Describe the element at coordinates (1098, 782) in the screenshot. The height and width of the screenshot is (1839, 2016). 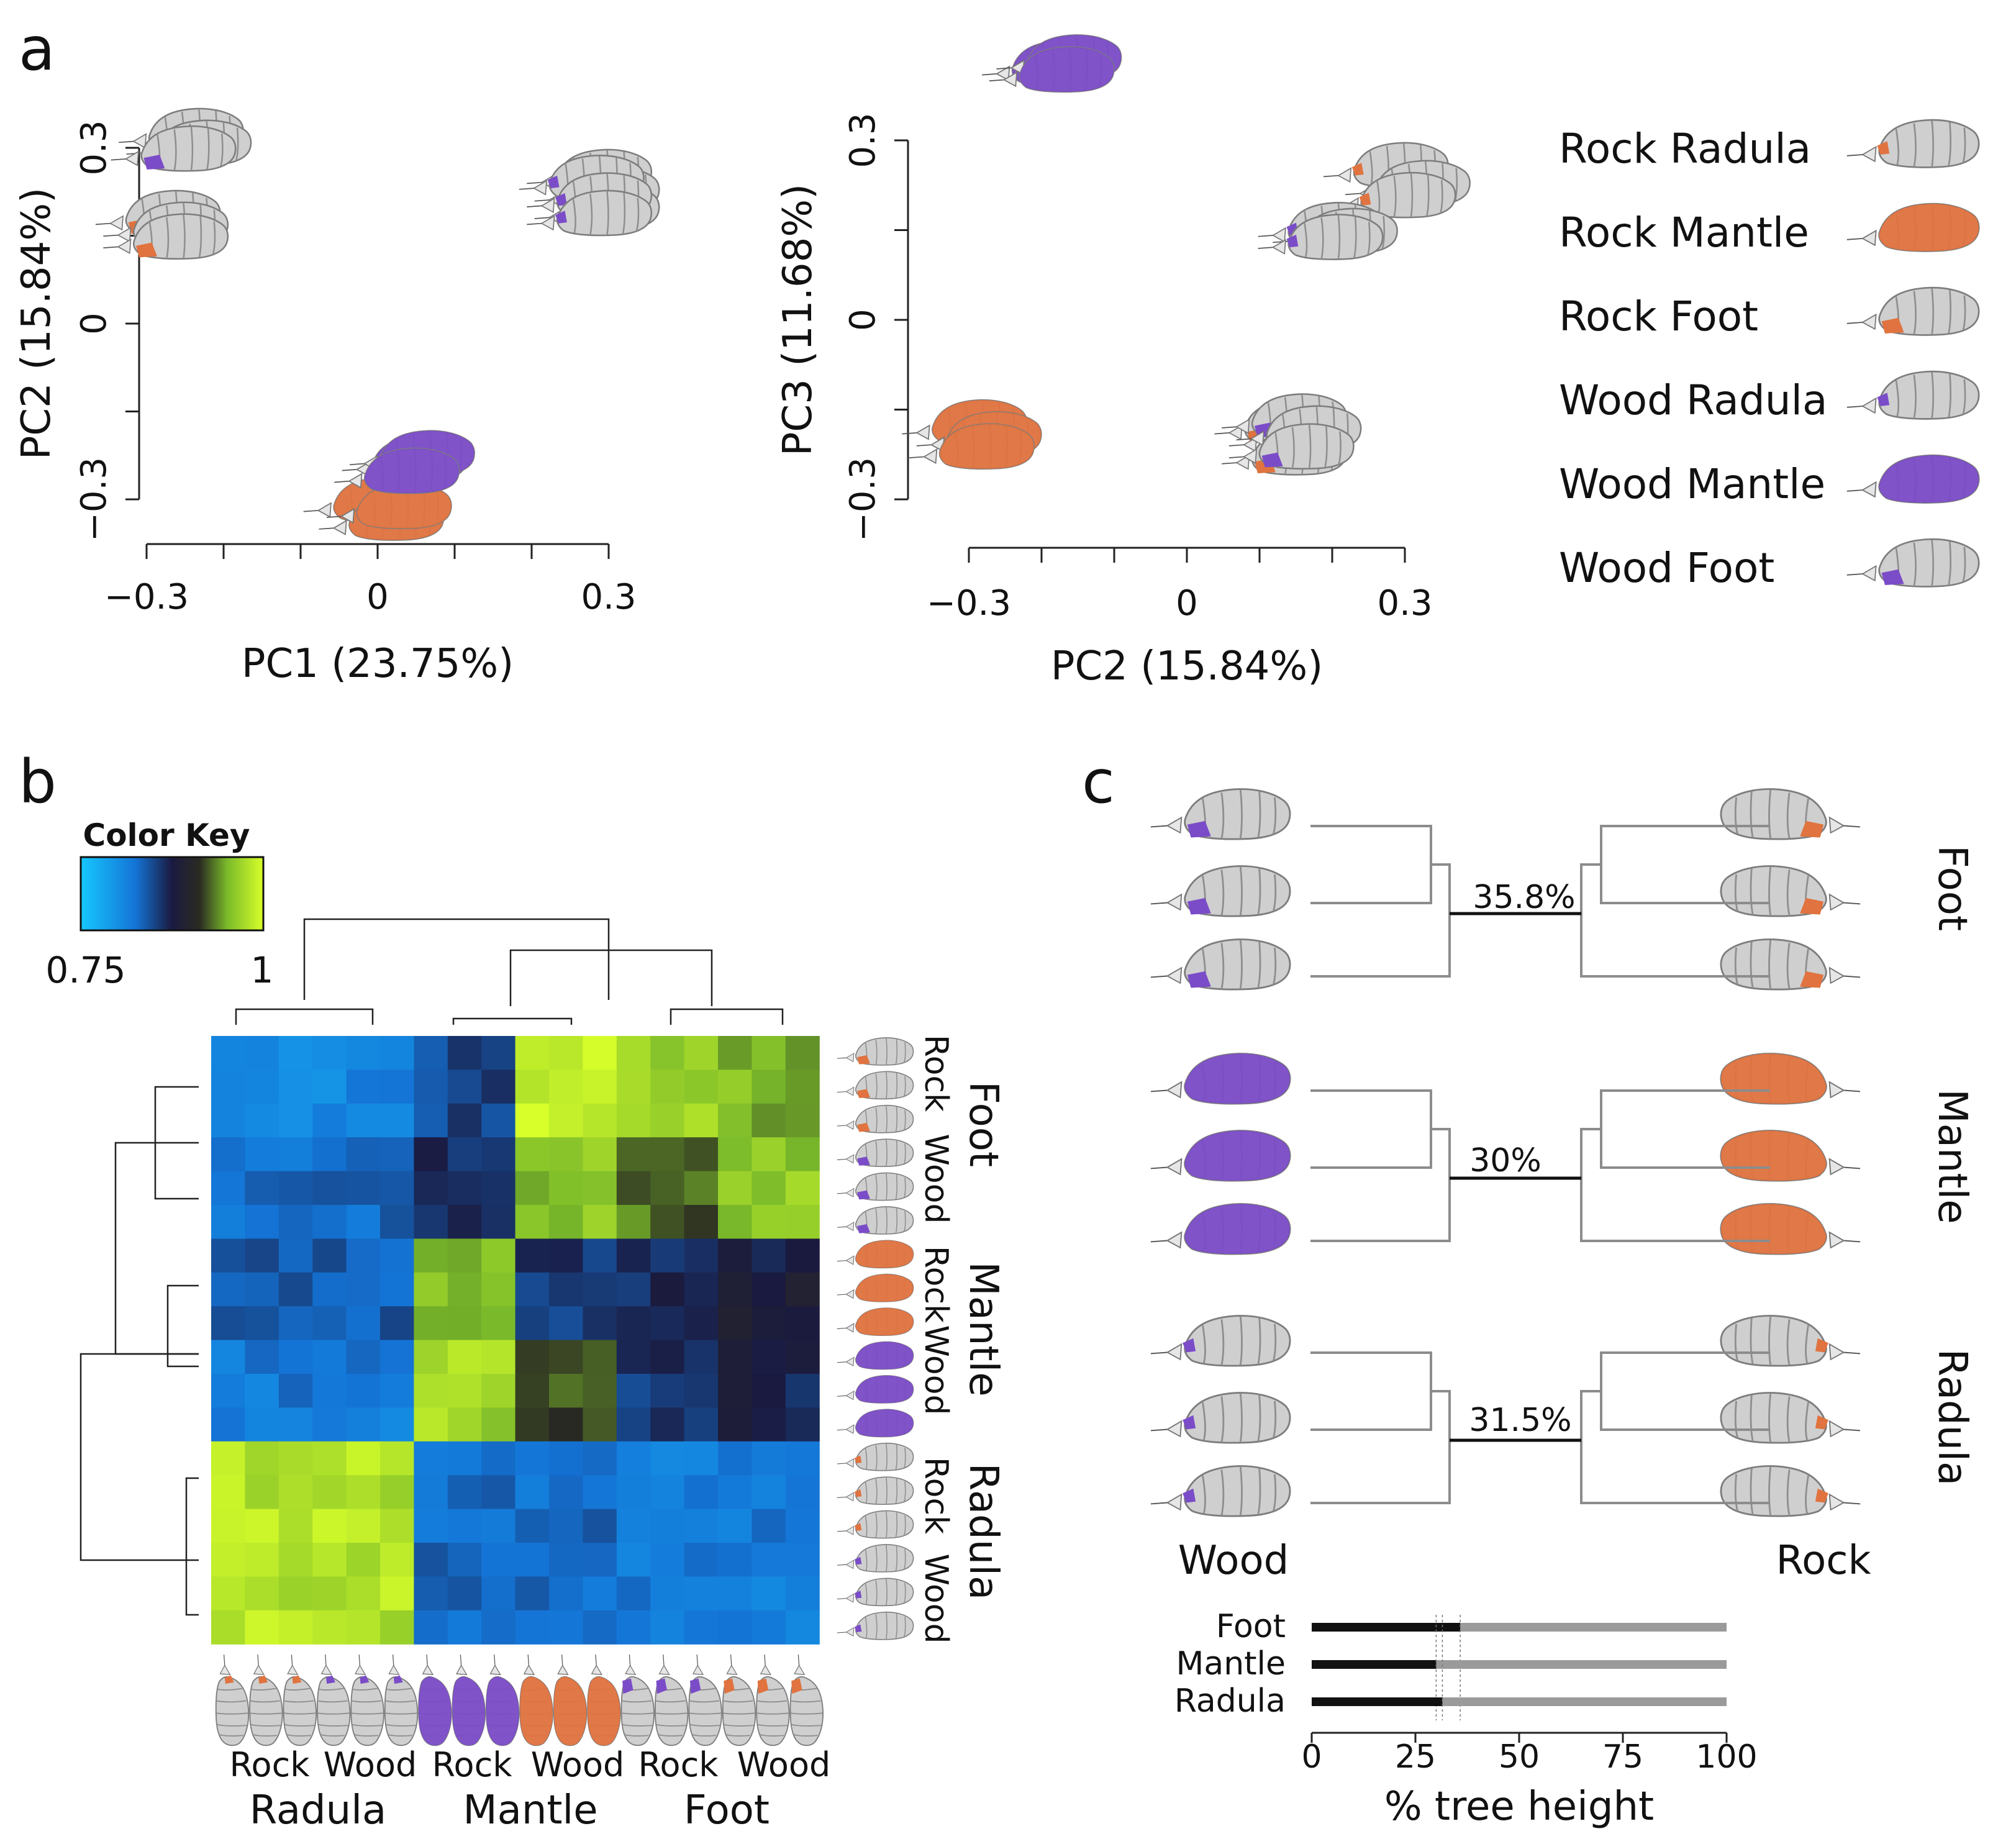
I see `panel-label-c: c` at that location.